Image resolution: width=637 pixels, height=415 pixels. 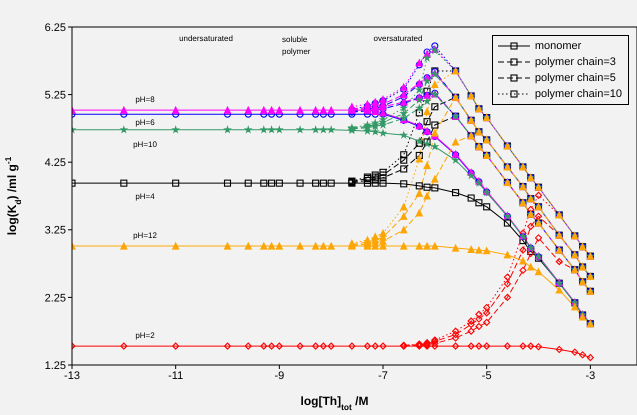 I want to click on annotation: soluble polymer, so click(x=297, y=46).